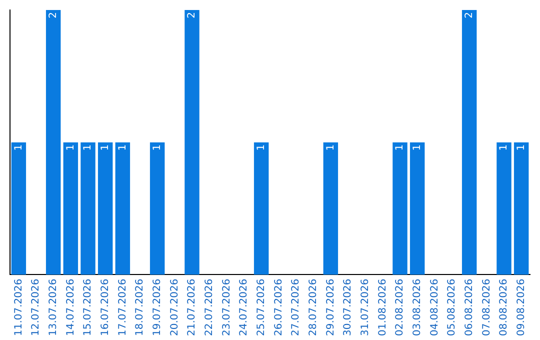  Describe the element at coordinates (88, 307) in the screenshot. I see `x-tick-label: 15.07.2026` at that location.